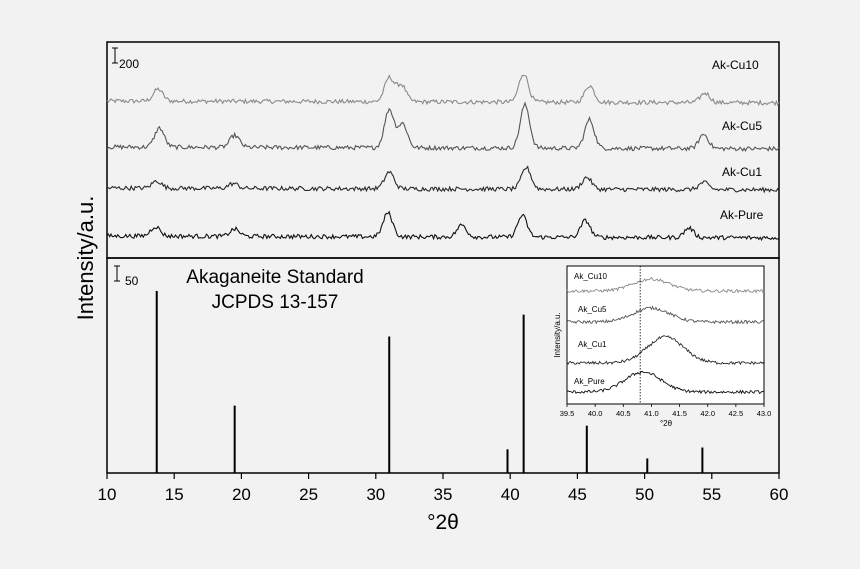 This screenshot has width=860, height=569. I want to click on x-tick-label: 30, so click(375, 494).